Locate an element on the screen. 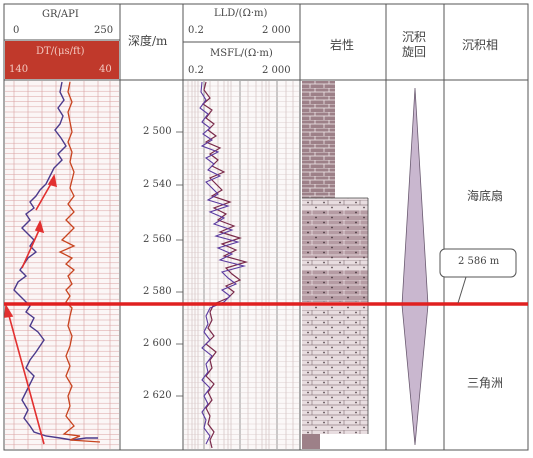 This screenshot has height=458, width=533. lld-min: 0.2 is located at coordinates (196, 30).